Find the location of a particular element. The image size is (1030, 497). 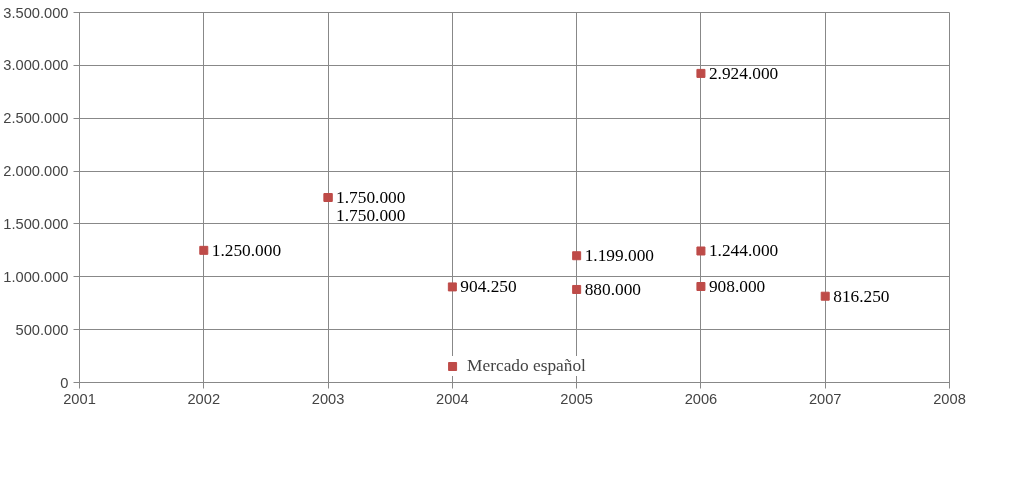

x-tick-label: 2004 is located at coordinates (452, 398).